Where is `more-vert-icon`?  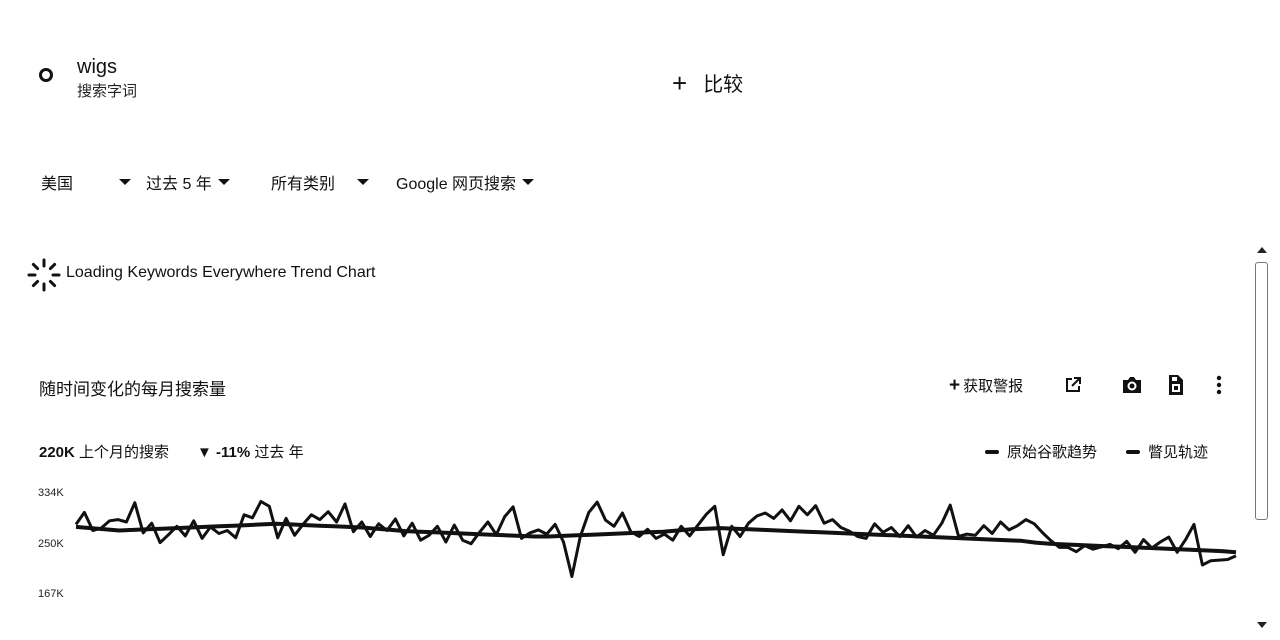 more-vert-icon is located at coordinates (1219, 385).